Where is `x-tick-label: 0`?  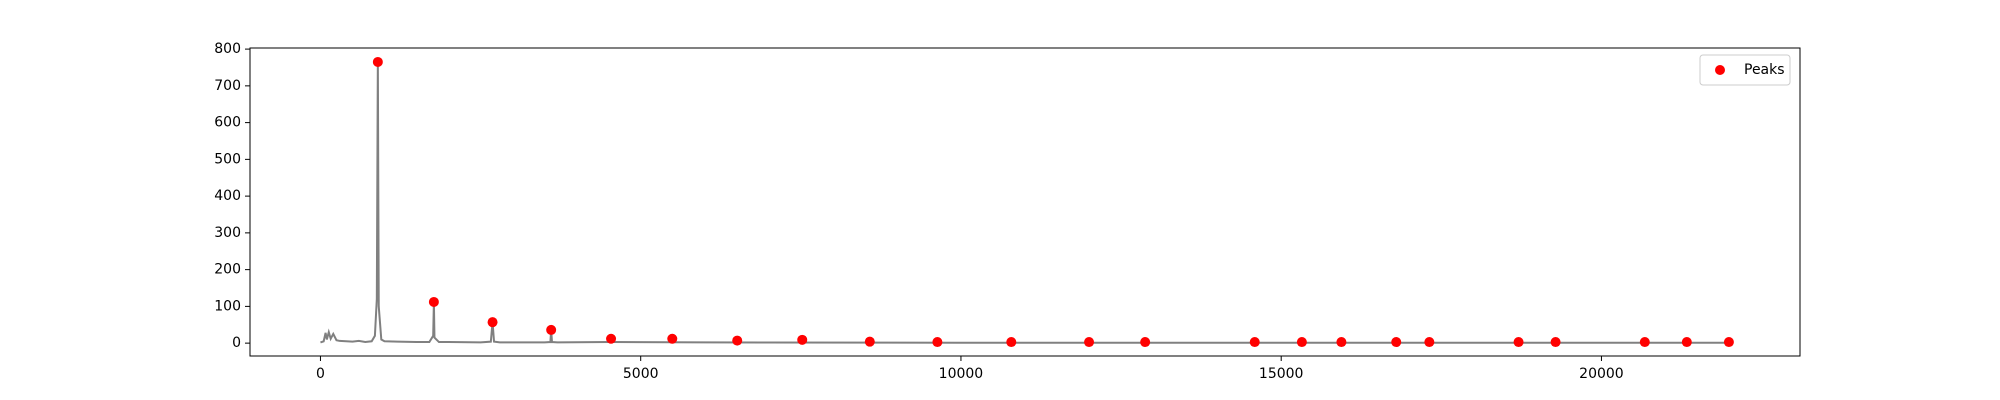
x-tick-label: 0 is located at coordinates (320, 374).